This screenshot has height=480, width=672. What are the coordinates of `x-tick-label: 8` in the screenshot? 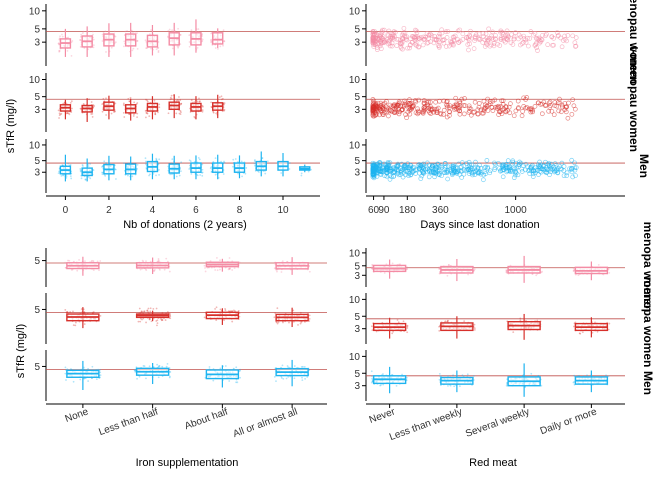 It's located at (240, 210).